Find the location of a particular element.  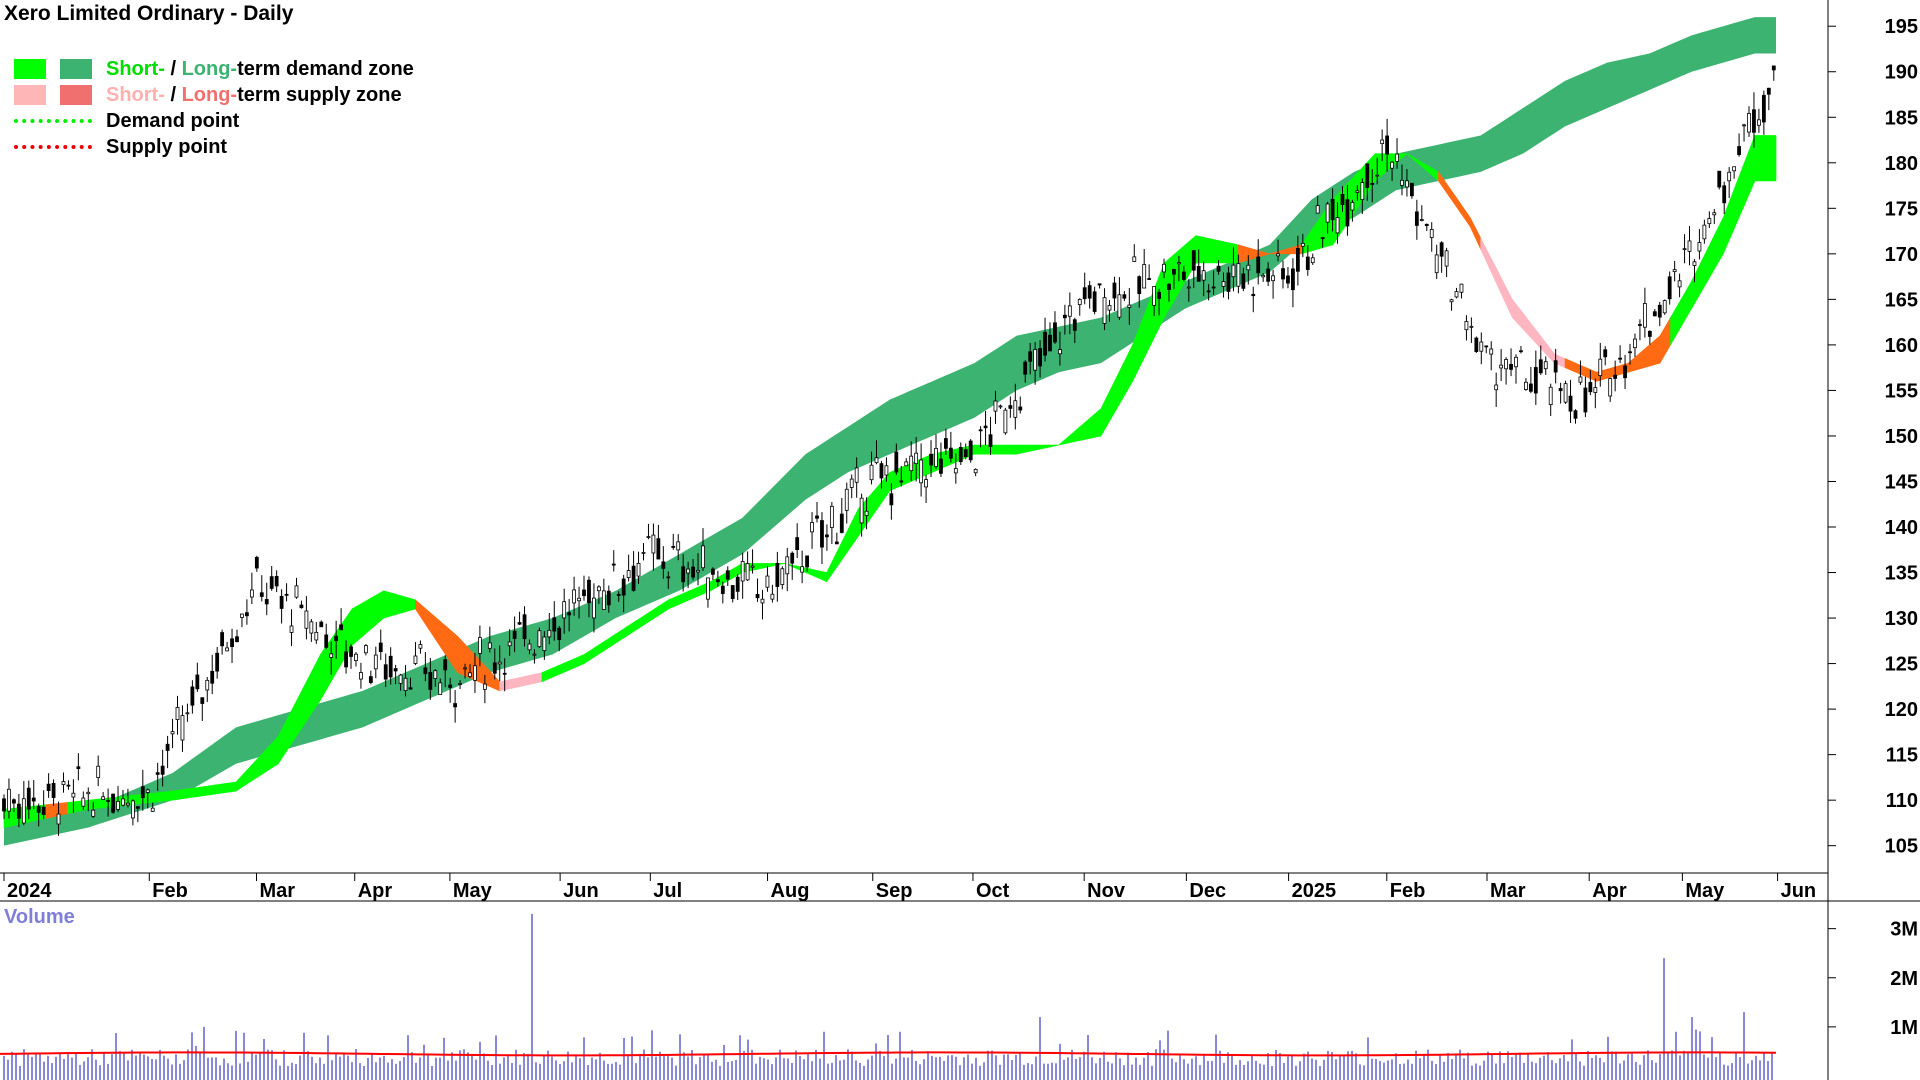

date-tick-label: Dec is located at coordinates (1207, 891).